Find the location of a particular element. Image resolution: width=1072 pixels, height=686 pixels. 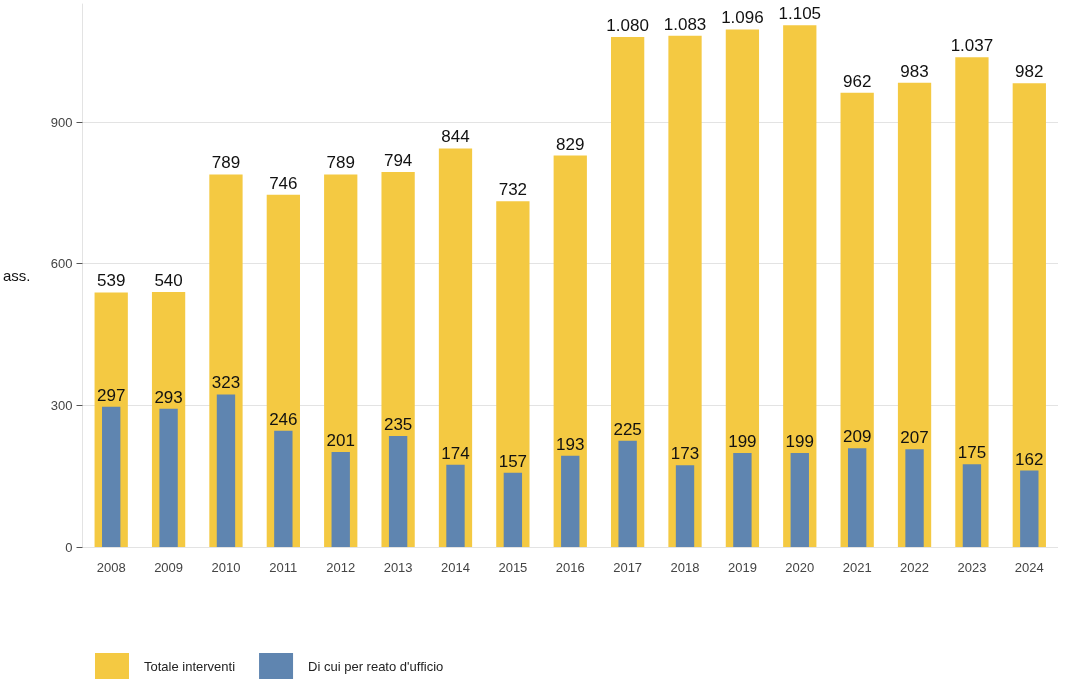

data-label: 173 is located at coordinates (685, 454).